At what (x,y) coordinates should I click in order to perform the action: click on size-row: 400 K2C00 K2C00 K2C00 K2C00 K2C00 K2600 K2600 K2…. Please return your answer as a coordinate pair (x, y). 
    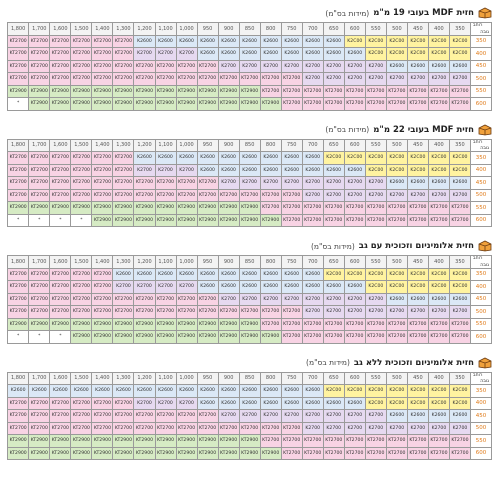
    Looking at the image, I should click on (249, 403).